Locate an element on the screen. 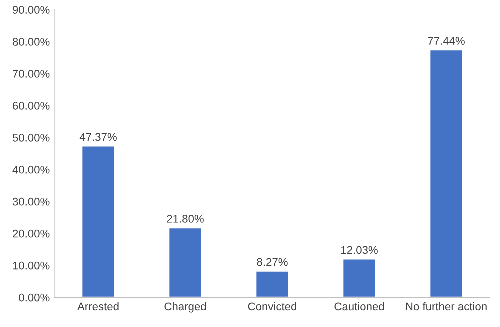 Image resolution: width=500 pixels, height=327 pixels. y-tick-label: 0.00% is located at coordinates (34, 298).